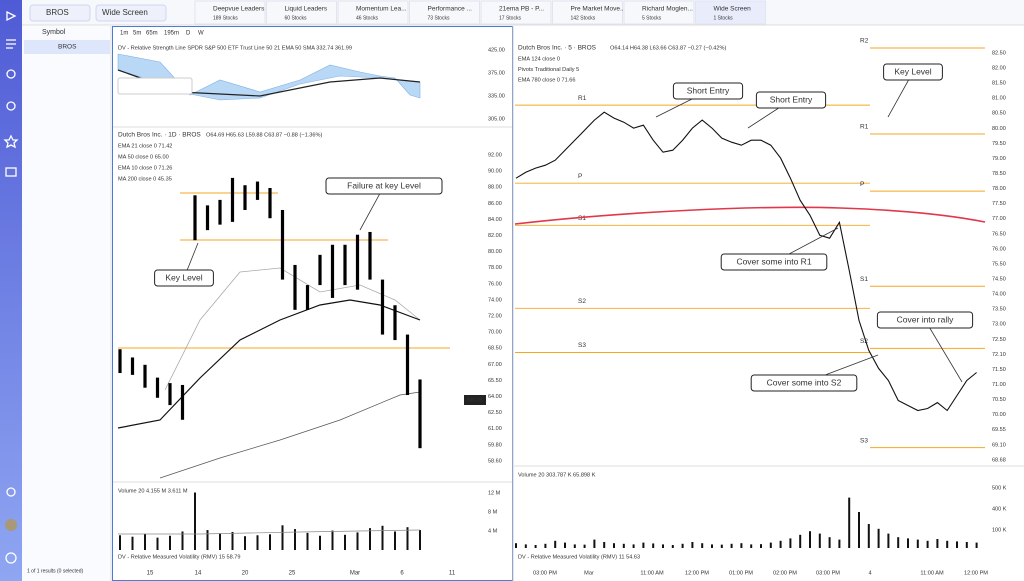 Image resolution: width=1024 pixels, height=581 pixels. I want to click on rsl-area, so click(269, 77).